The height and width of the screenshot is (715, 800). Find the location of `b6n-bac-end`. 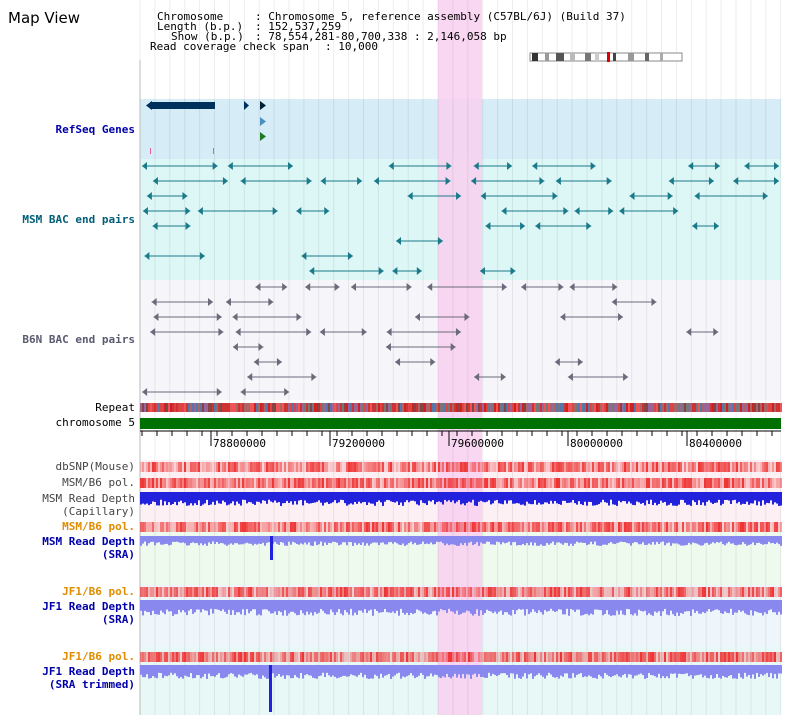

b6n-bac-end is located at coordinates (504, 287).